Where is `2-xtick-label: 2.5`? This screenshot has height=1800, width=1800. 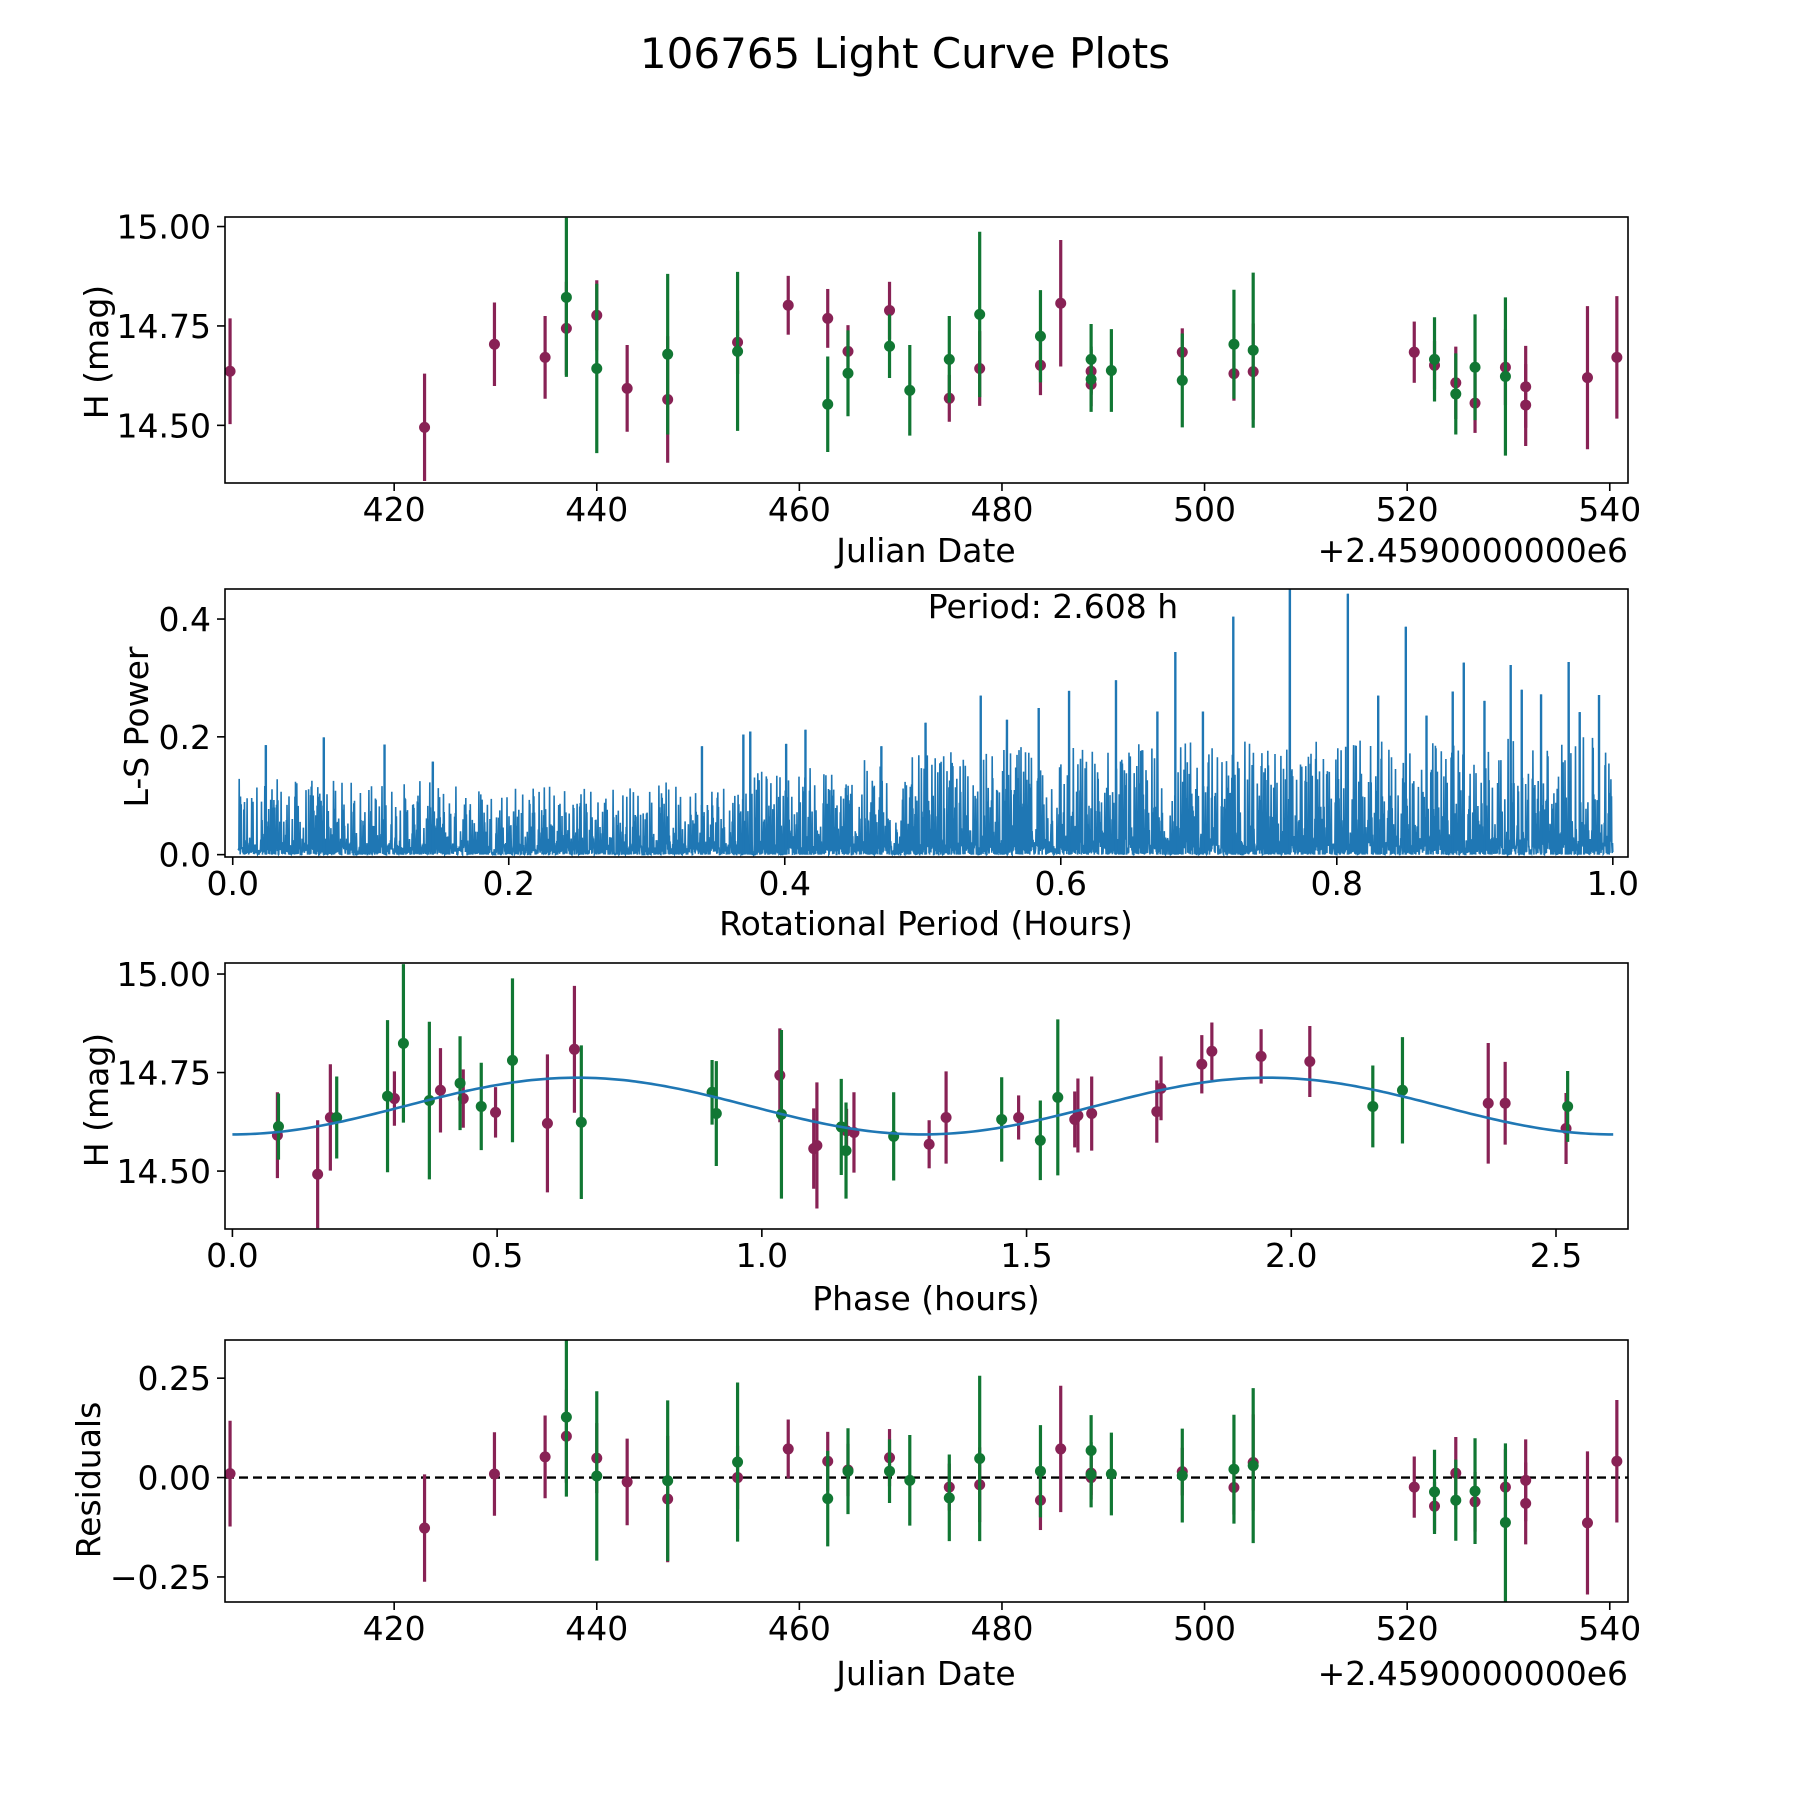
2-xtick-label: 2.5 is located at coordinates (1556, 1255).